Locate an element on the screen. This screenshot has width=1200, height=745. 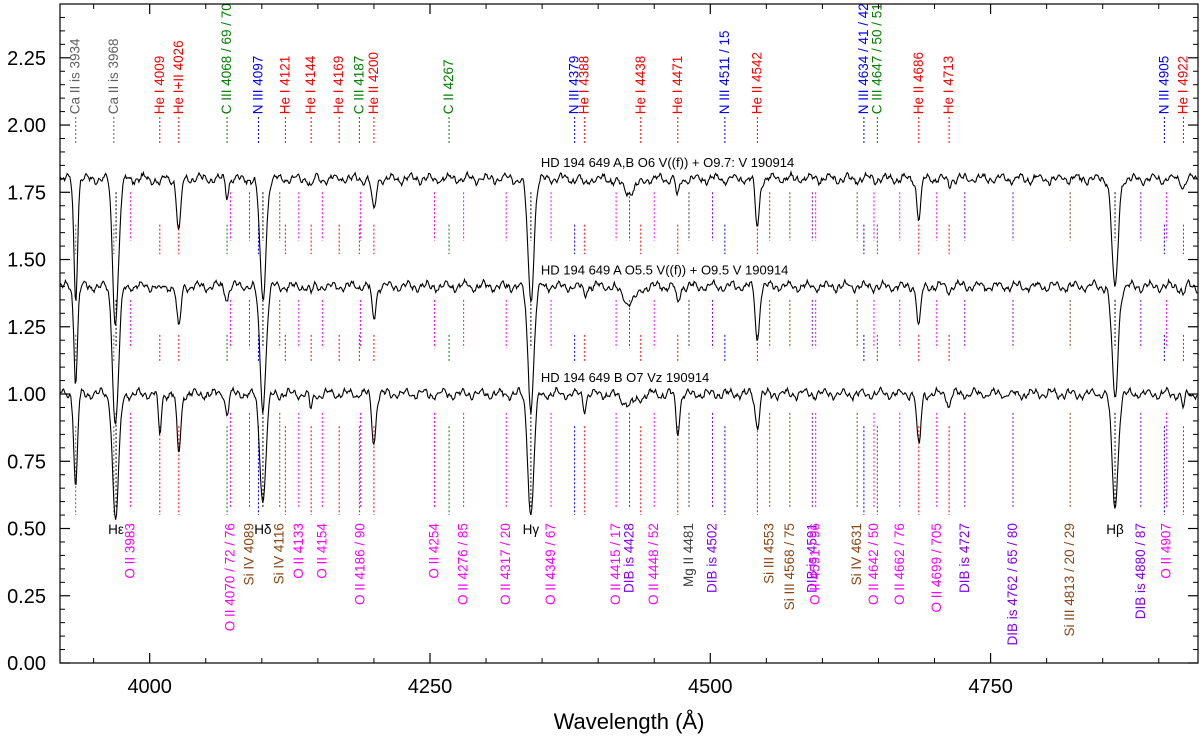
y-tick-label: 0.75 is located at coordinates (26, 462).